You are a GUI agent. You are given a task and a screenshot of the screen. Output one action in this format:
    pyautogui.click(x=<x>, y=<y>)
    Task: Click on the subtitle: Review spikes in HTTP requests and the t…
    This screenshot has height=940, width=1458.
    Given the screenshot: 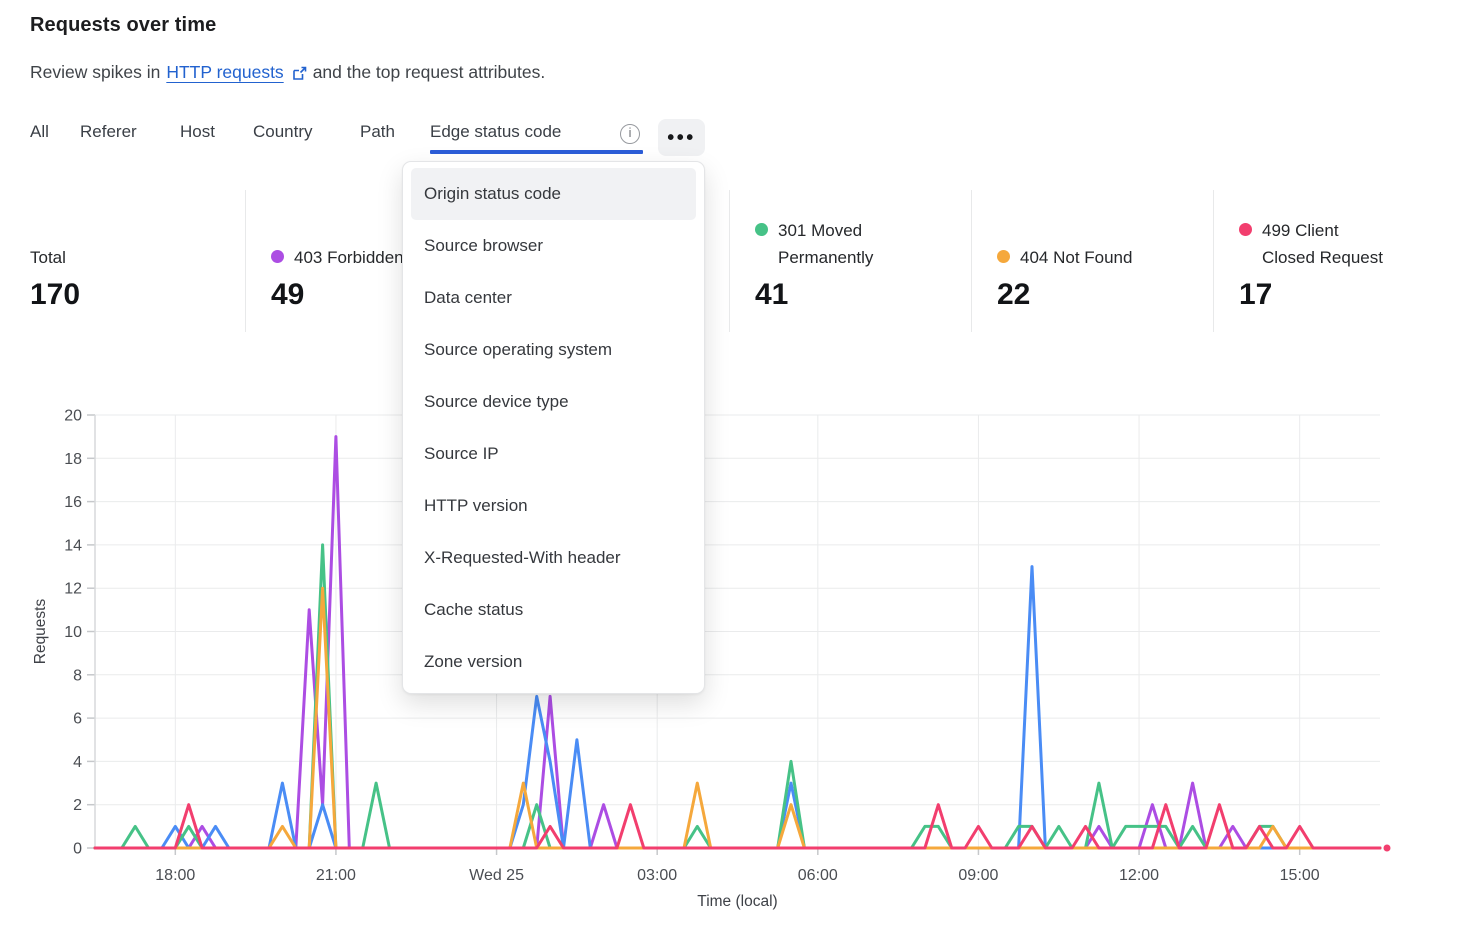 What is the action you would take?
    pyautogui.click(x=287, y=72)
    